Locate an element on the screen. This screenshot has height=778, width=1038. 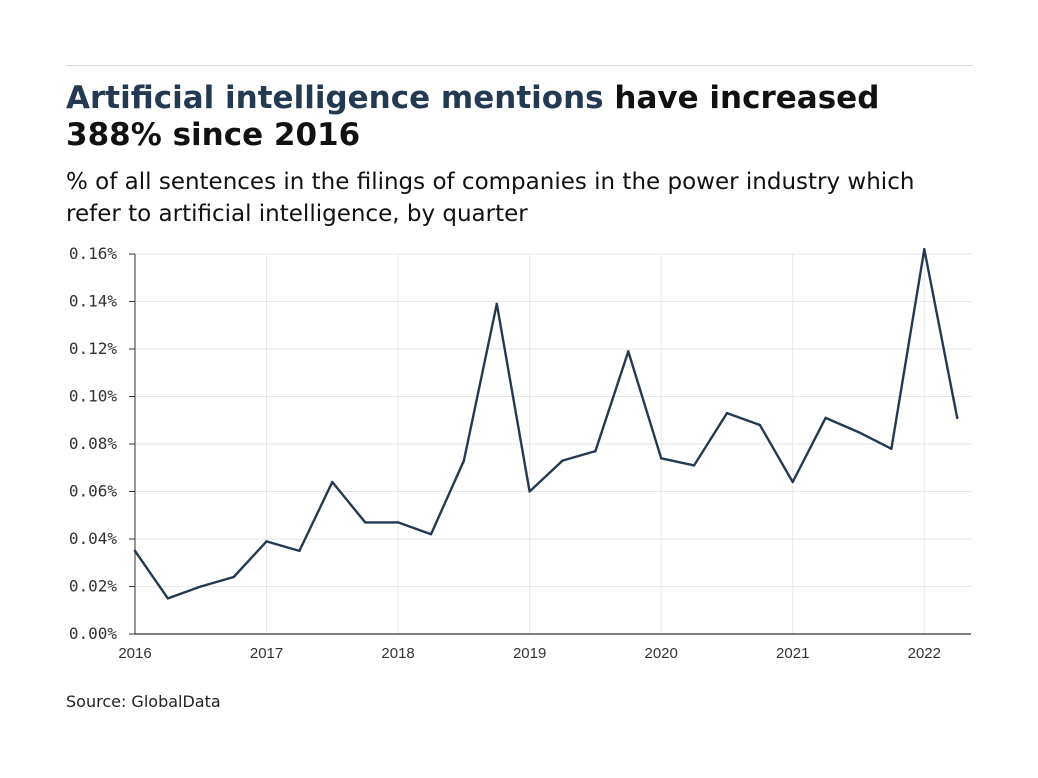
title-highlight: Artificial intelligence mentions is located at coordinates (335, 98).